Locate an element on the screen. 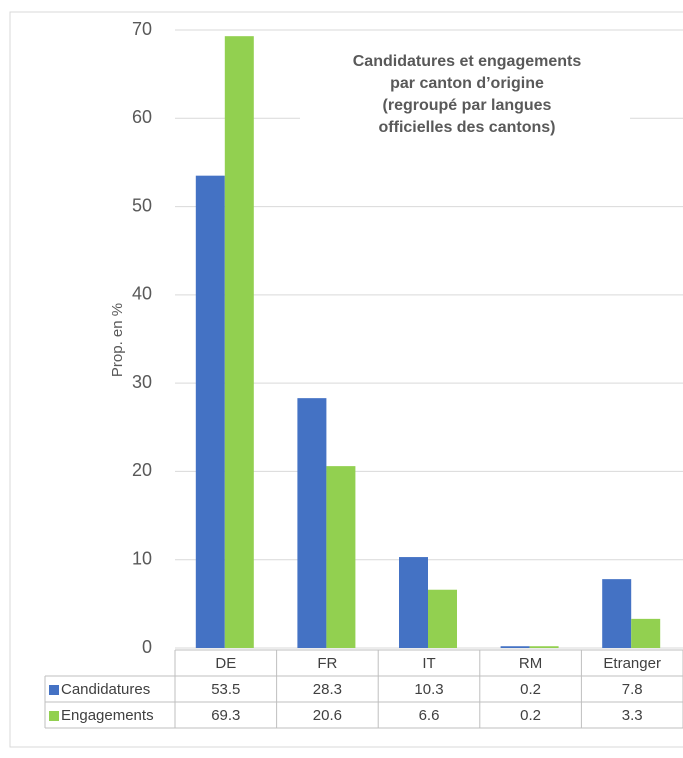 The height and width of the screenshot is (758, 683). y-tick-label: 10 is located at coordinates (142, 558).